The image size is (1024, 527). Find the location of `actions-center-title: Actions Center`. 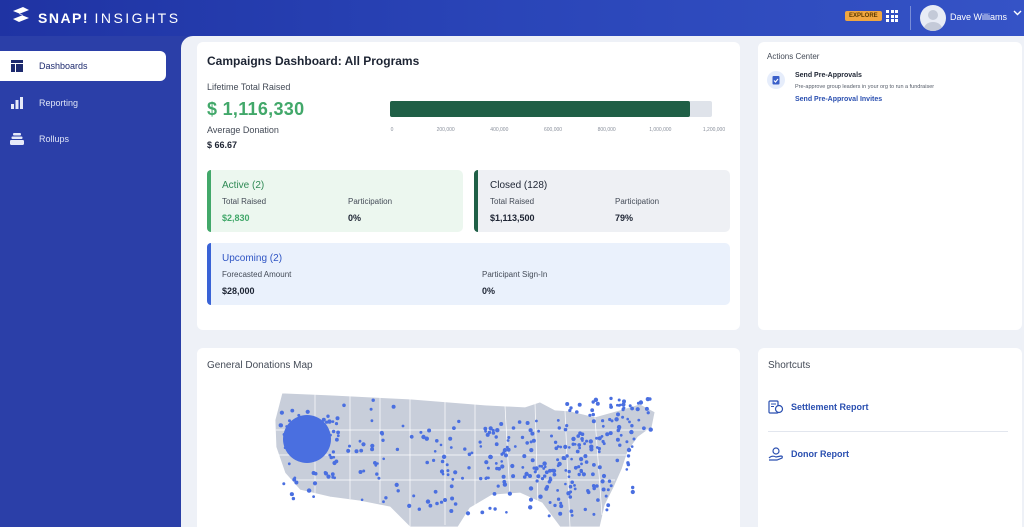

actions-center-title: Actions Center is located at coordinates (793, 56).